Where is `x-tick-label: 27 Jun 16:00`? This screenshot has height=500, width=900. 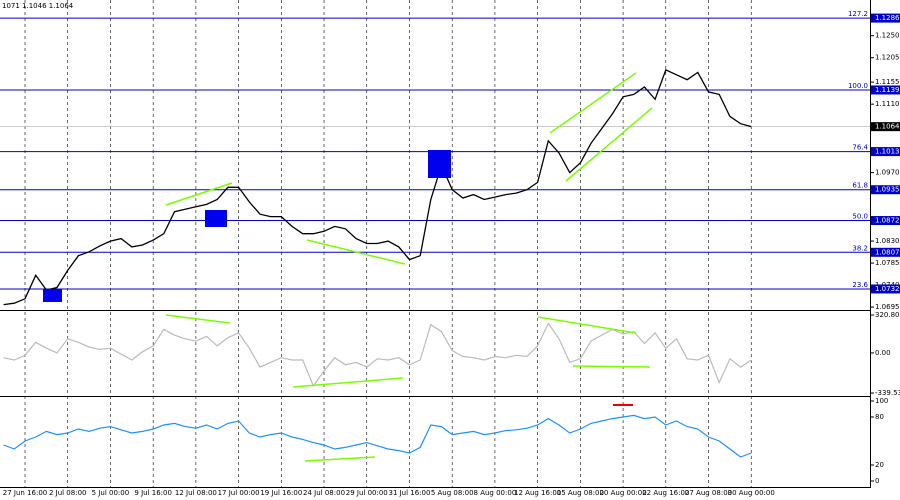 x-tick-label: 27 Jun 16:00 is located at coordinates (25, 493).